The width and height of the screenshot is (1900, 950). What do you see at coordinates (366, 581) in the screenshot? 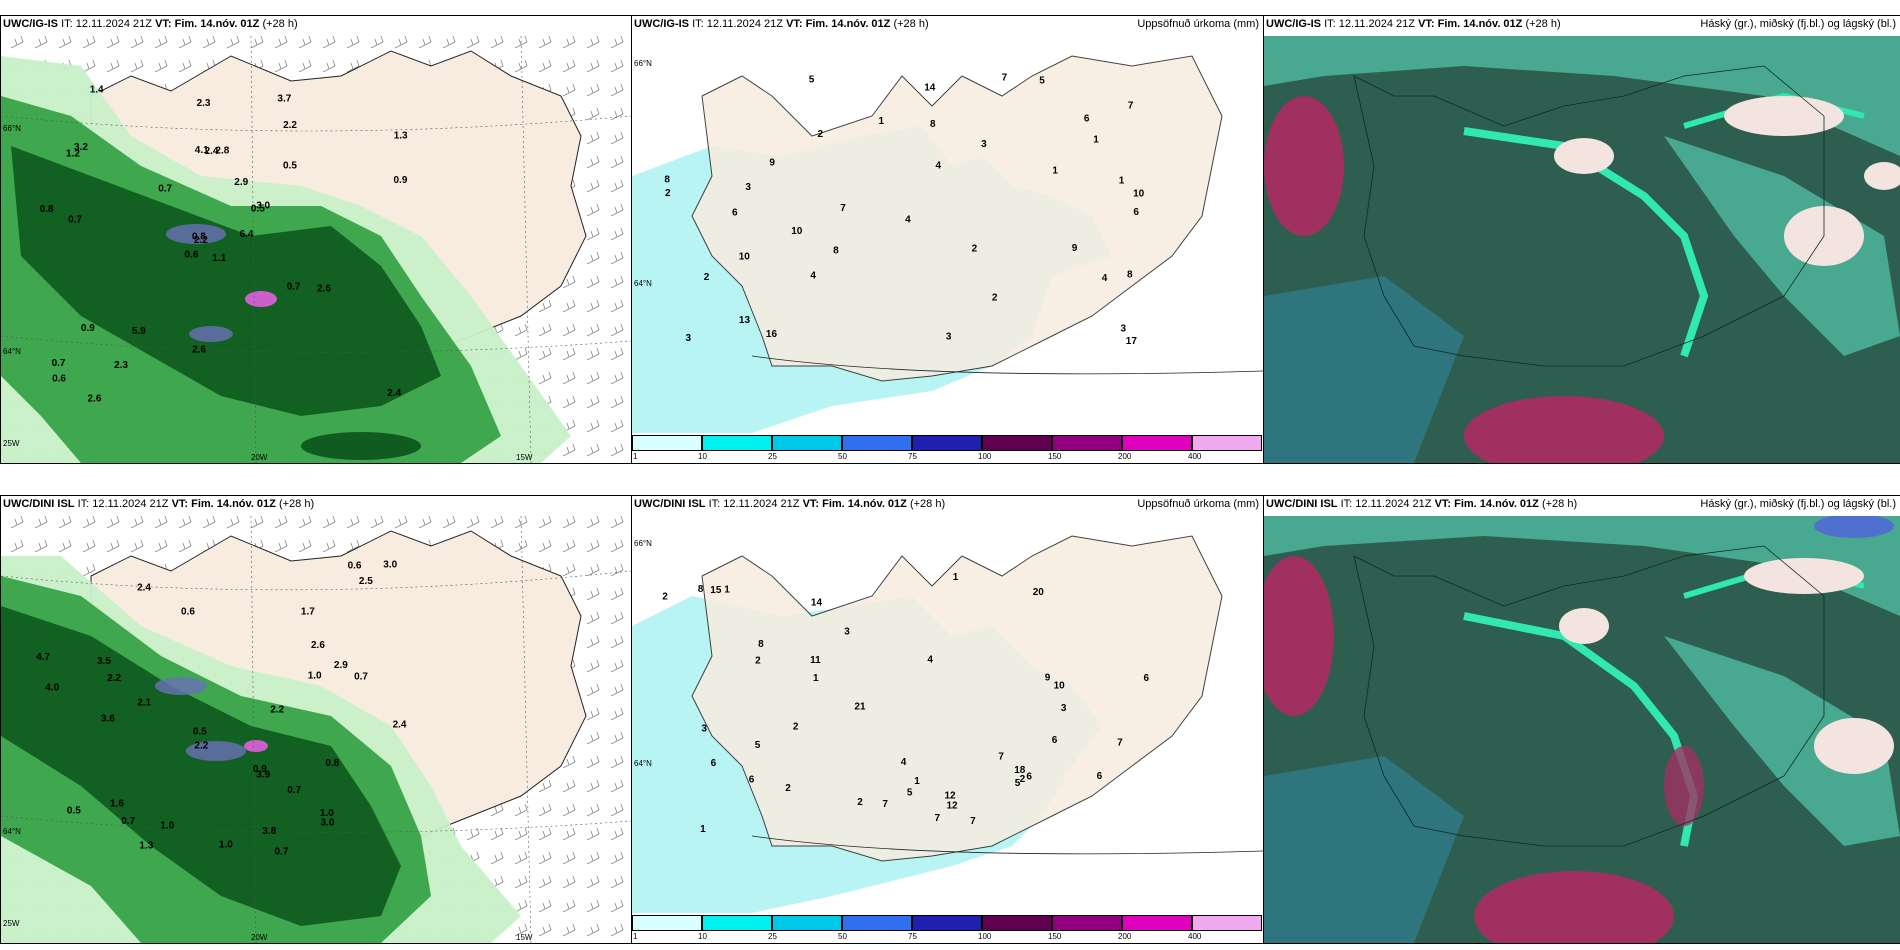
I see `precip-value-label: 2.5` at bounding box center [366, 581].